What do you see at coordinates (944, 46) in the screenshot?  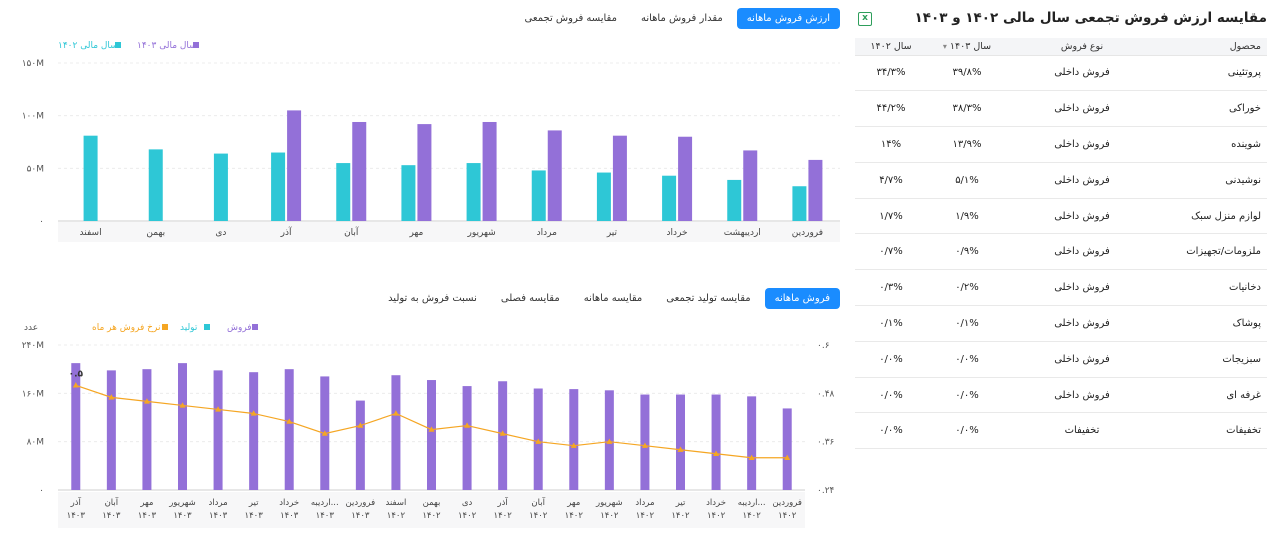 I see `sort-chevron-down-icon: ▾` at bounding box center [944, 46].